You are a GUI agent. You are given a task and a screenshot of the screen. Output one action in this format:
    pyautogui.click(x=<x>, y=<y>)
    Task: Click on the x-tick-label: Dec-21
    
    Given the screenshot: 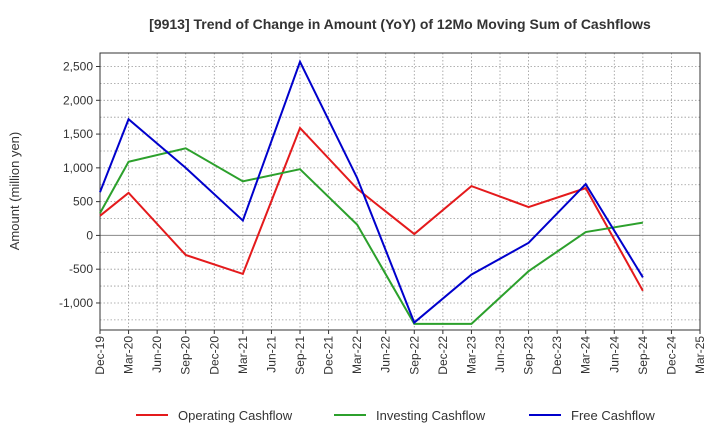 What is the action you would take?
    pyautogui.click(x=329, y=355)
    